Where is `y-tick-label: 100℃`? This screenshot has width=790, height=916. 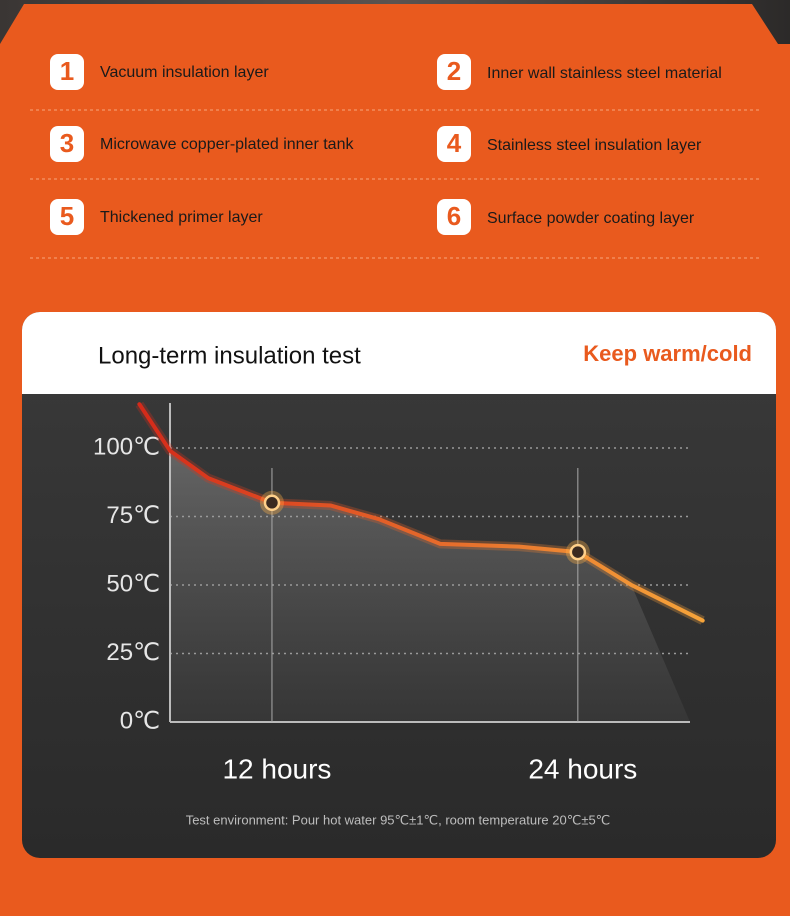 y-tick-label: 100℃ is located at coordinates (126, 446).